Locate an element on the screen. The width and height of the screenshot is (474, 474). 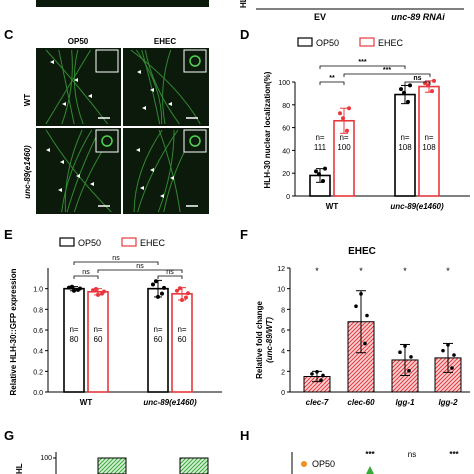
legend-label-ehec: EHEC is located at coordinates (391, 43).